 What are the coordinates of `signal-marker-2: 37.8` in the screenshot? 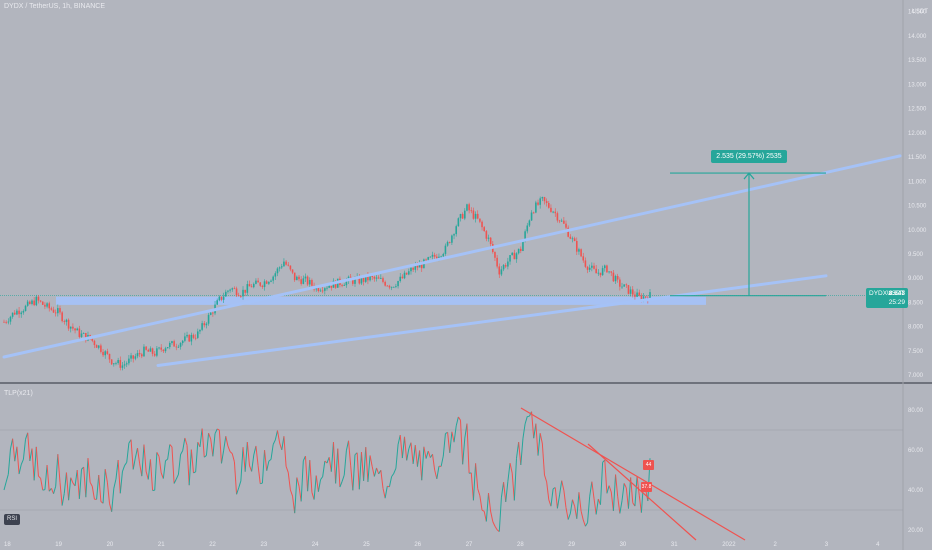 It's located at (646, 487).